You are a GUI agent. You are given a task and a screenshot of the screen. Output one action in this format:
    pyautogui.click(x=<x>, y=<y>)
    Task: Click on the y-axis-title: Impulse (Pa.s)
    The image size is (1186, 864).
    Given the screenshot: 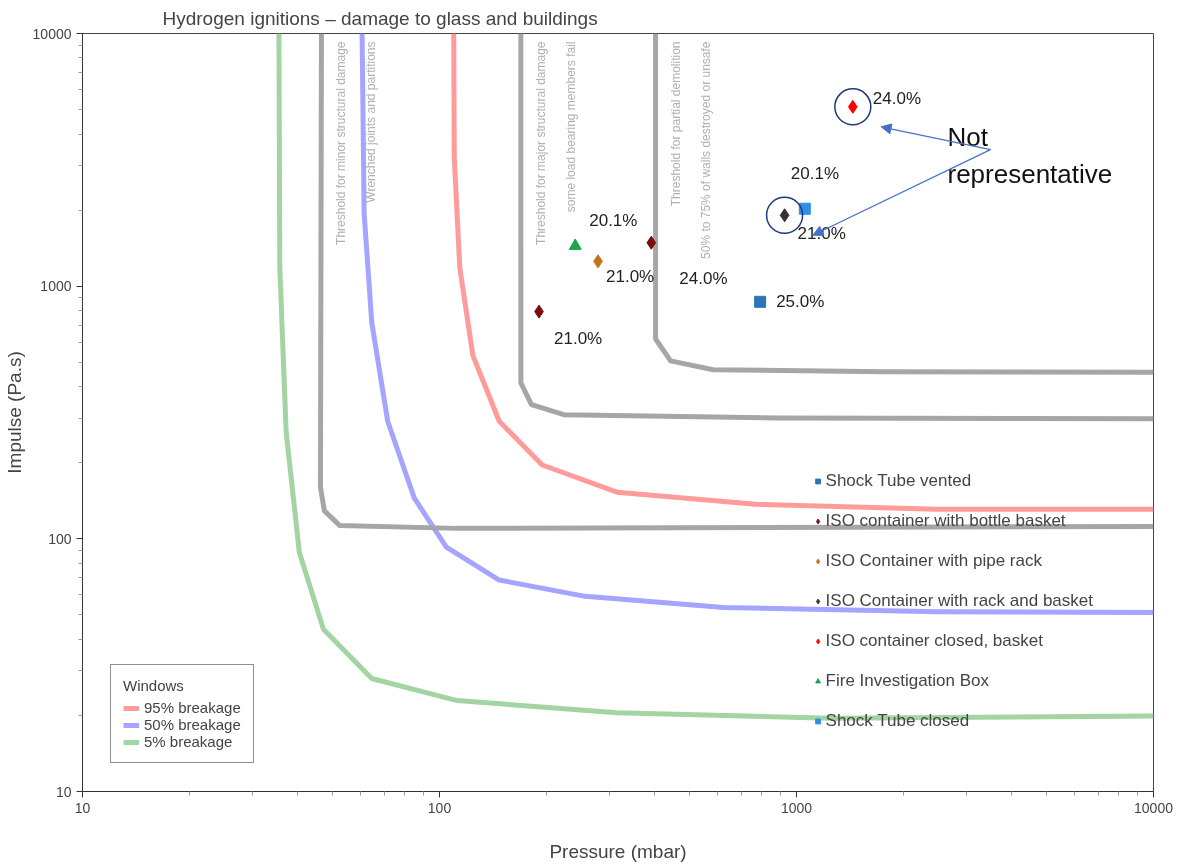 What is the action you would take?
    pyautogui.click(x=14, y=412)
    